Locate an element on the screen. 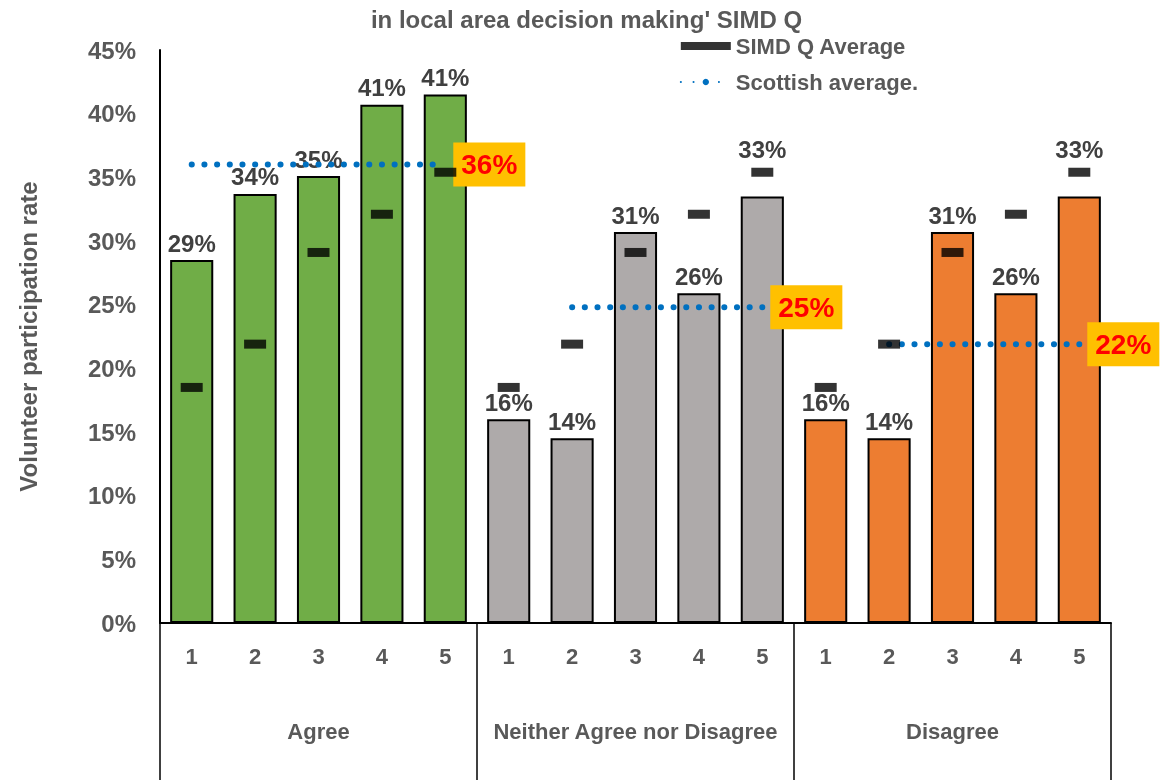  y-tick-label: 20% is located at coordinates (111, 368).